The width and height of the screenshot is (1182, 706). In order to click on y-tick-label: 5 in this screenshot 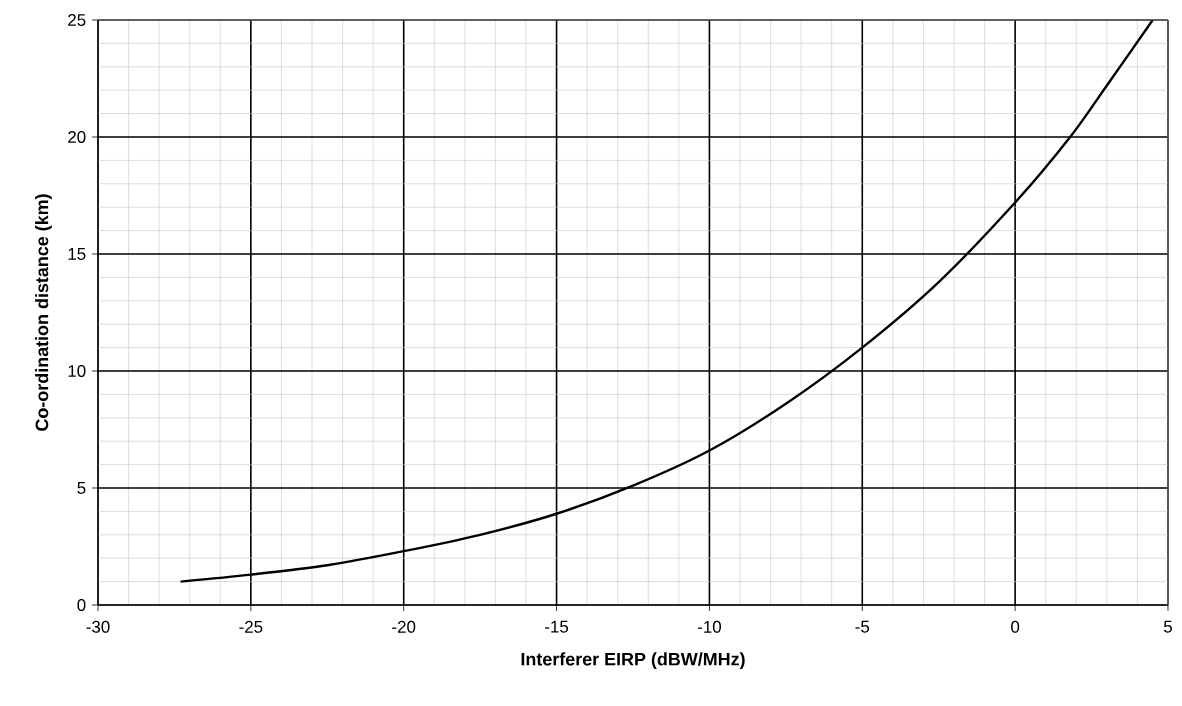, I will do `click(81, 488)`.